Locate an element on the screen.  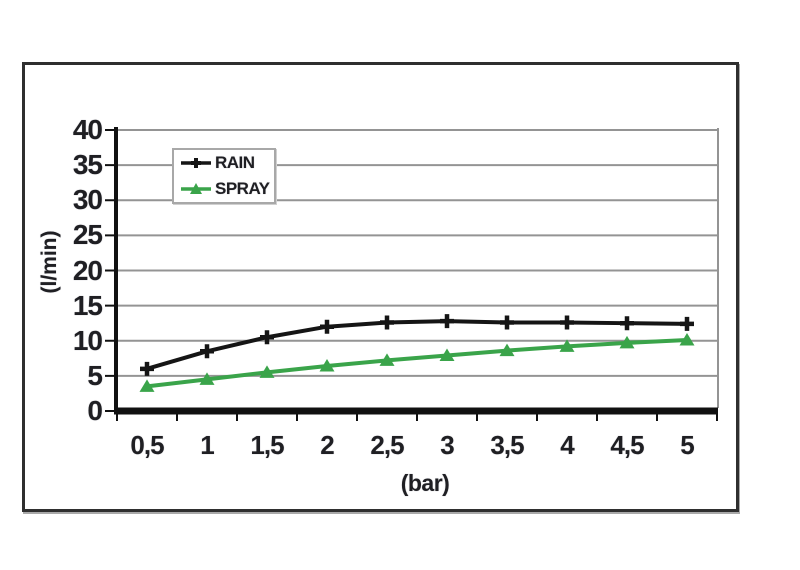
y-tick-label-5: 5 is located at coordinates (95, 375).